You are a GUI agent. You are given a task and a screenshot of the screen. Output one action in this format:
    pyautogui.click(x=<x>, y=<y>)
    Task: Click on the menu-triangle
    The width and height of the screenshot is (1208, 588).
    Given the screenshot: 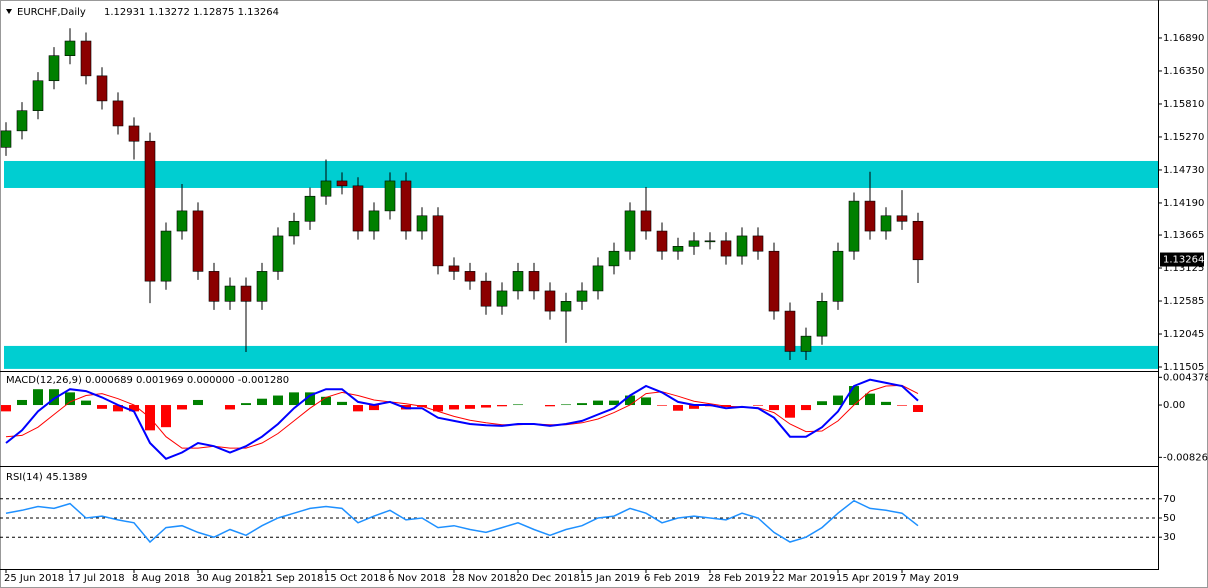 What is the action you would take?
    pyautogui.click(x=9, y=11)
    